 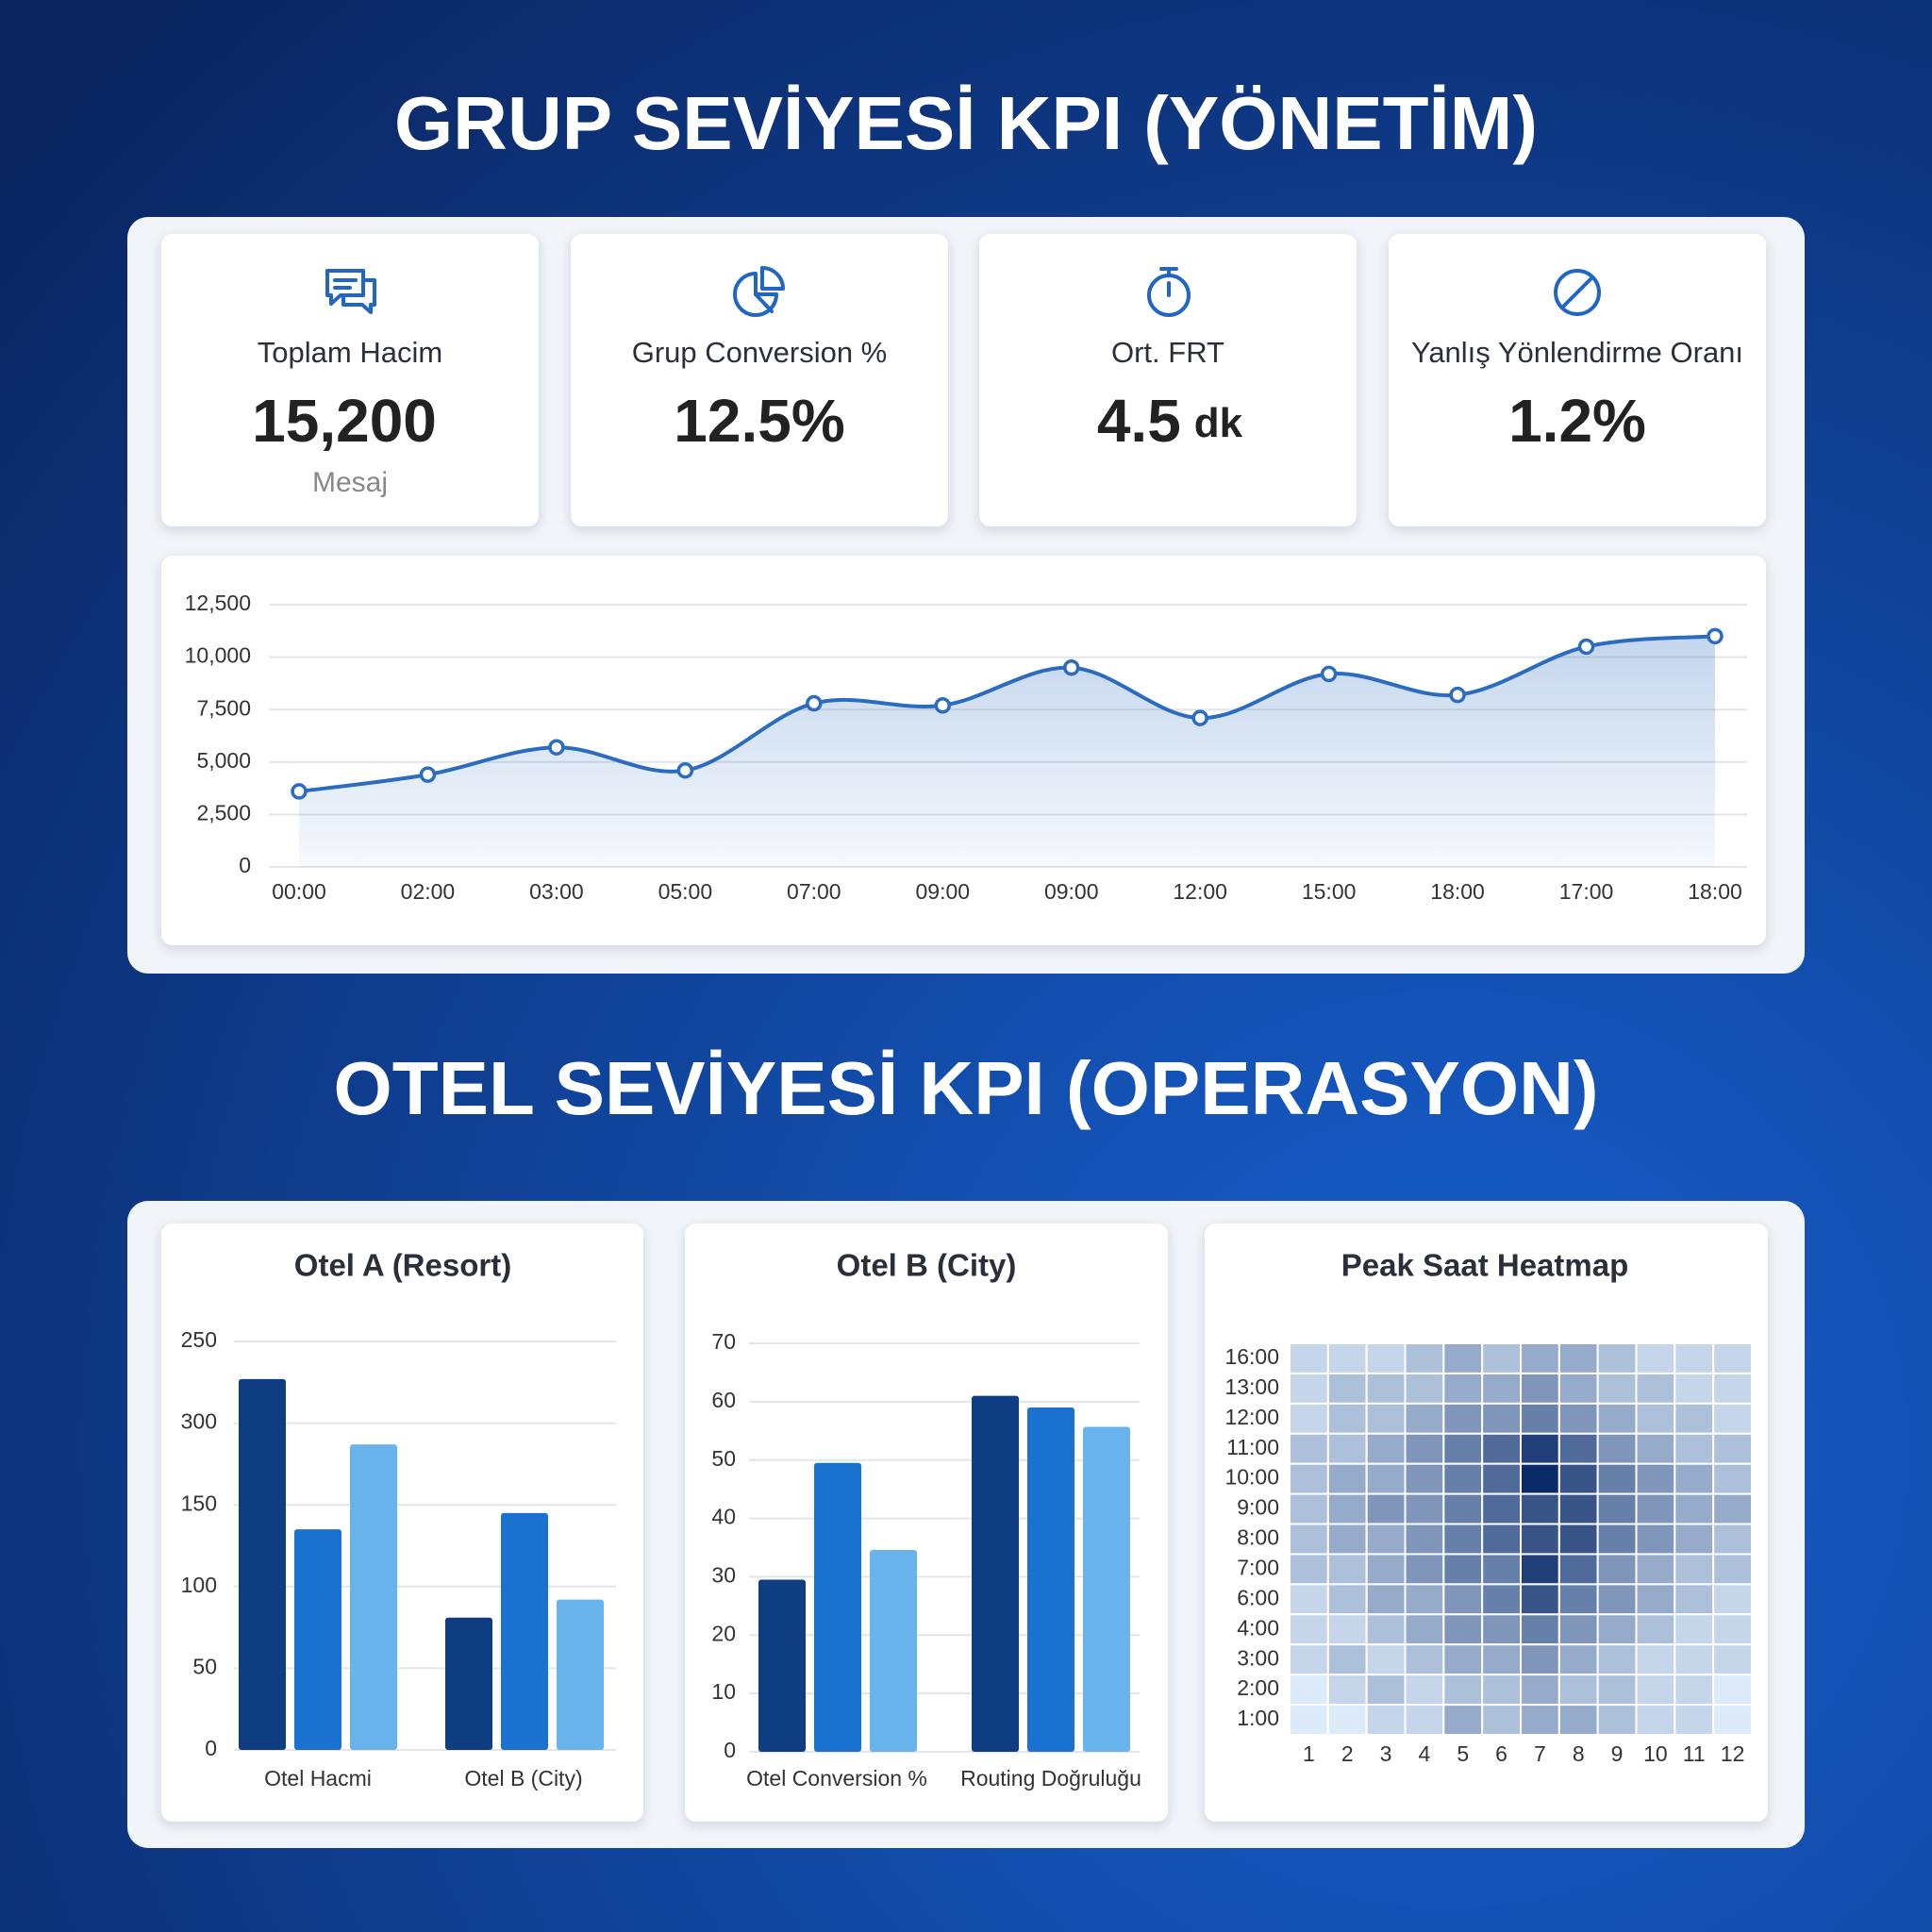 I want to click on x-tick-label: 3, so click(x=1386, y=1753).